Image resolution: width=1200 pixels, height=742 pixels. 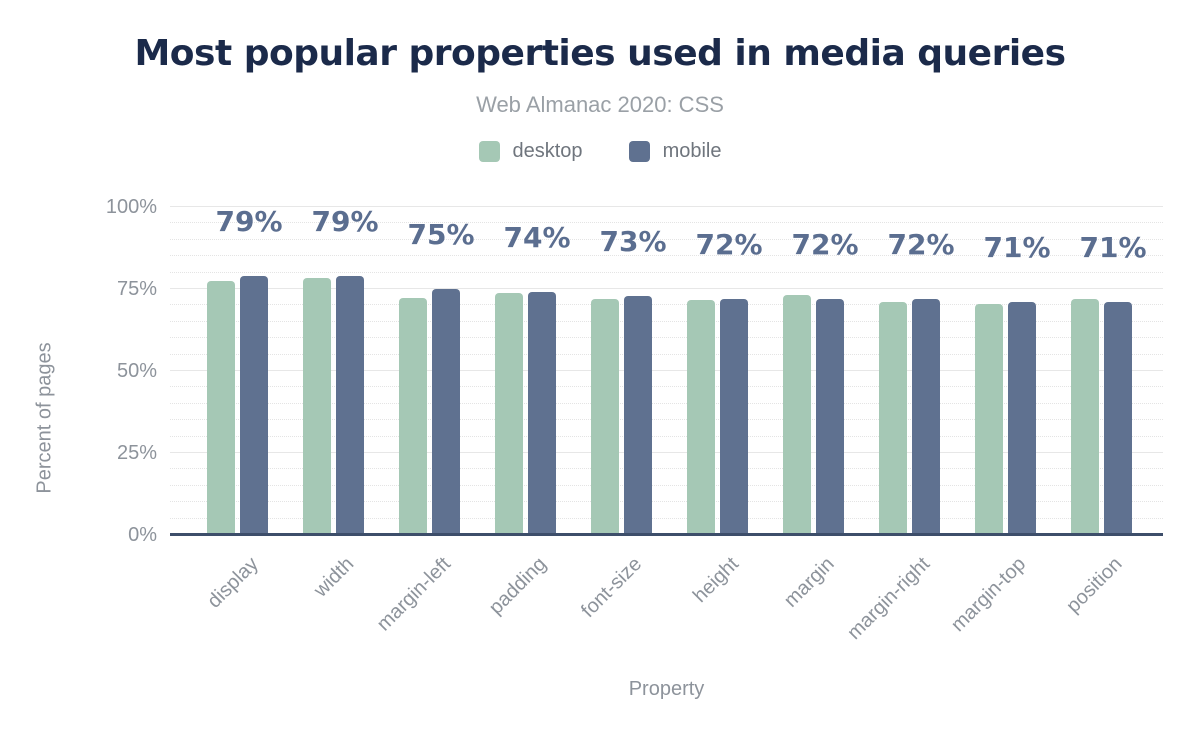 I want to click on bar-value-label-margin-top: 71%, so click(x=1017, y=248).